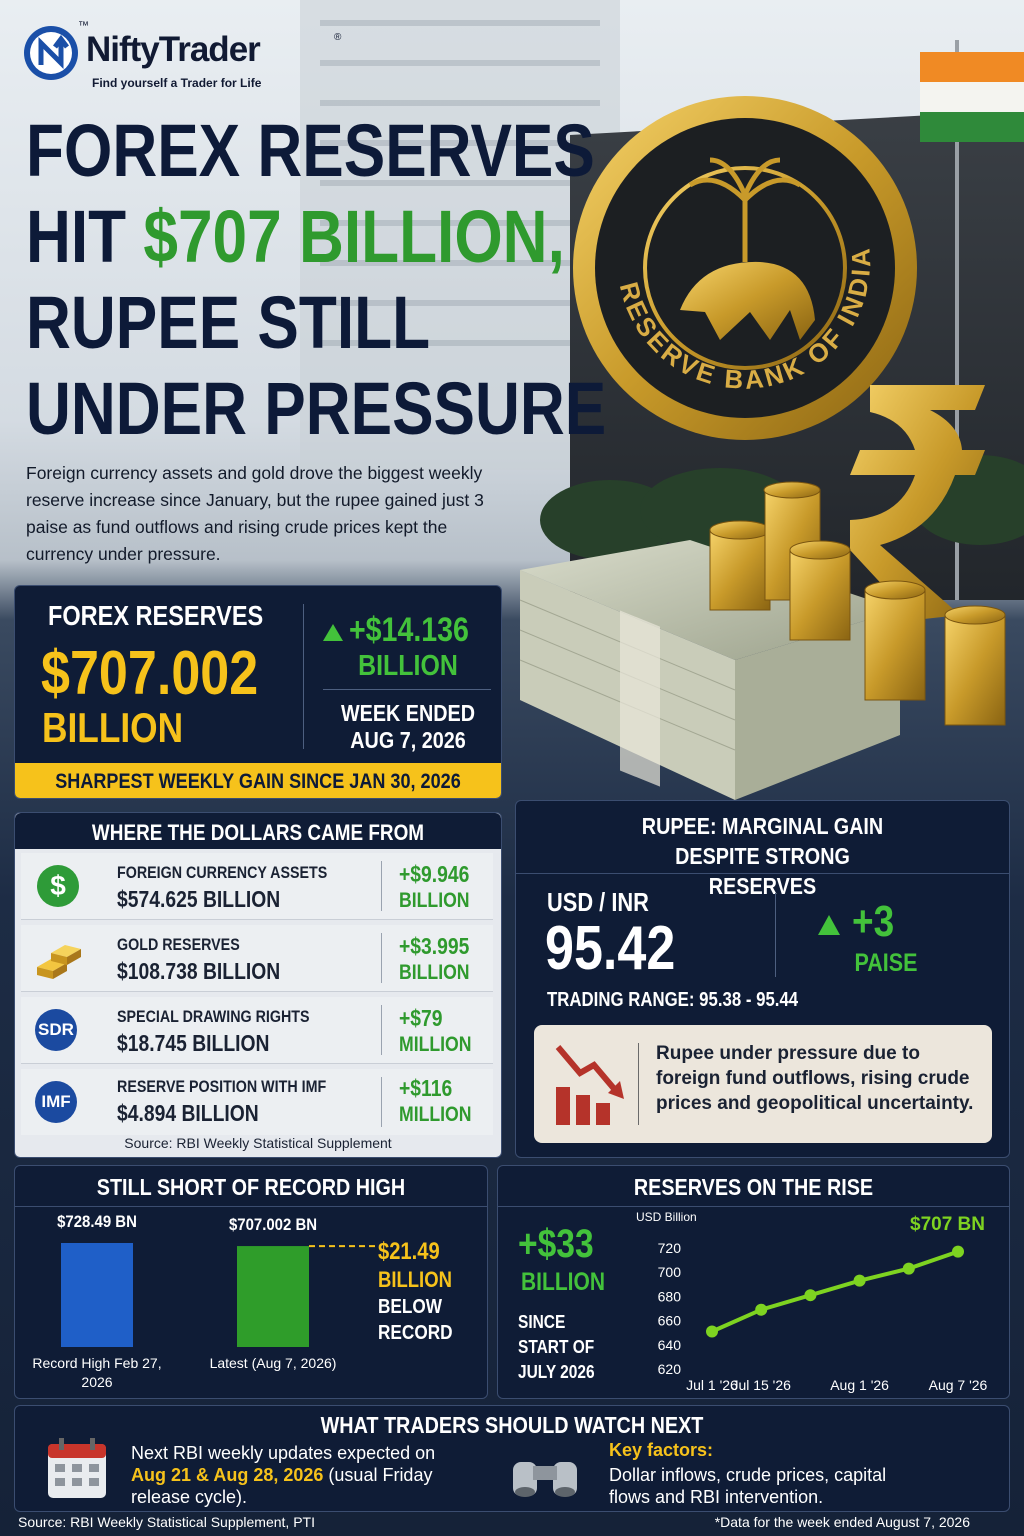 This screenshot has width=1024, height=1536. I want to click on headline-highlight: $707 BILLION,, so click(354, 236).